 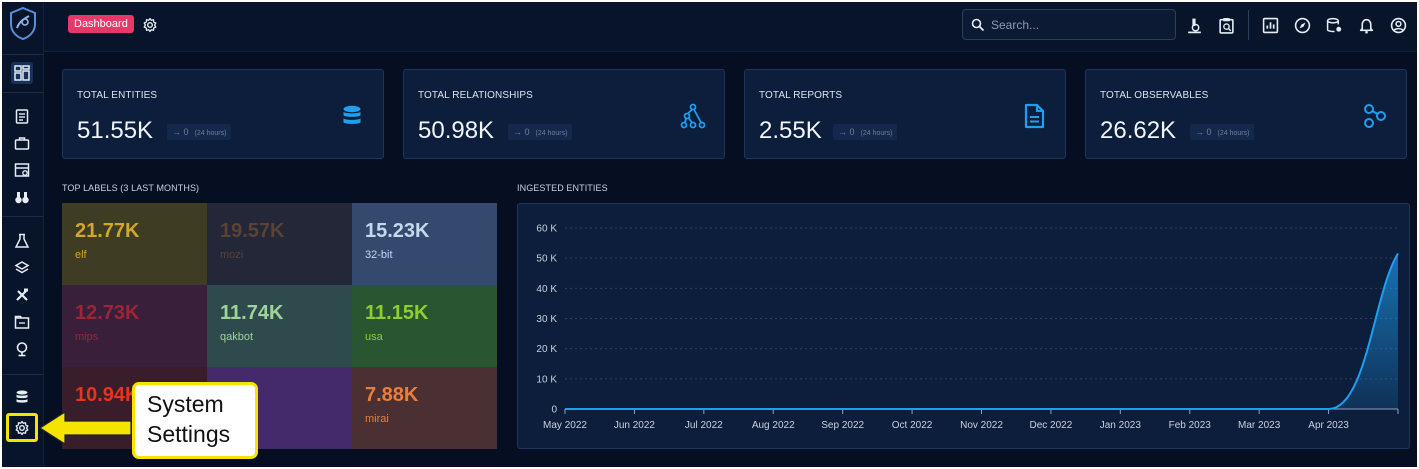 What do you see at coordinates (223, 114) in the screenshot?
I see `card-total-entities: TOTAL ENTITIES 51.55K → 0 (24 hours)` at bounding box center [223, 114].